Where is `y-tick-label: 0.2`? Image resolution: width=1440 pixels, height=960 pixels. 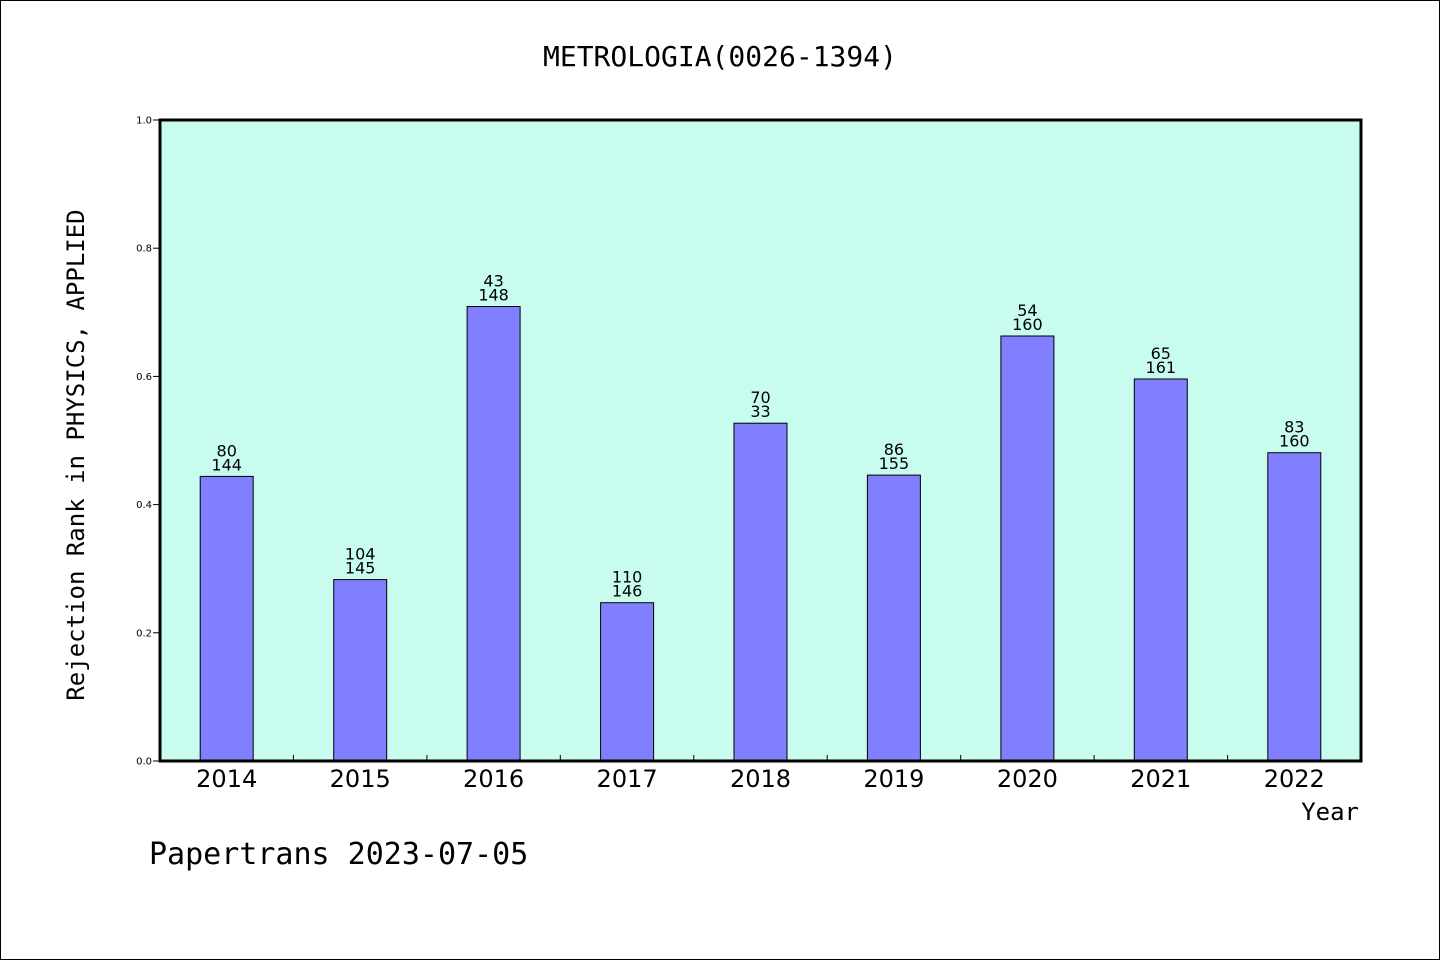 y-tick-label: 0.2 is located at coordinates (144, 633).